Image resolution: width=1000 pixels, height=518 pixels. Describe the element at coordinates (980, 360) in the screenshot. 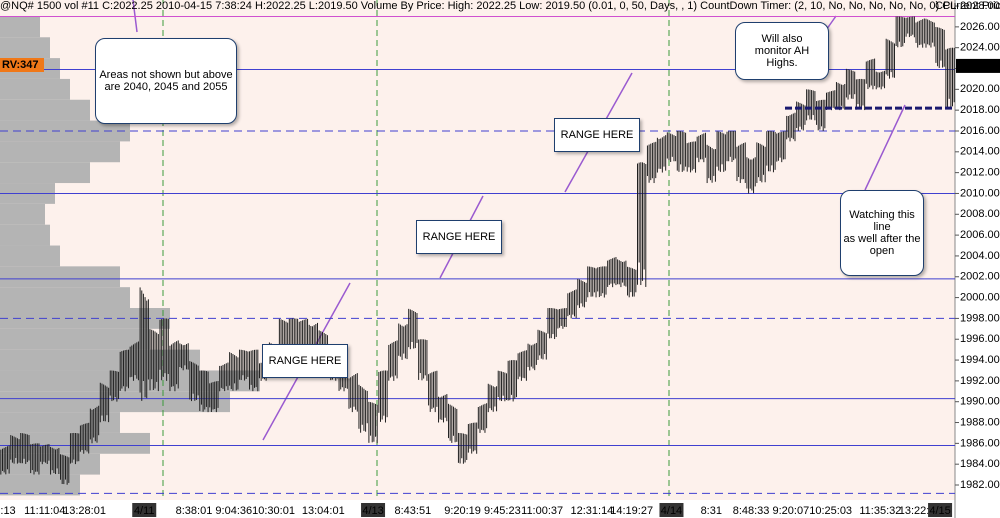

I see `y-tick-label: 1994.00` at that location.